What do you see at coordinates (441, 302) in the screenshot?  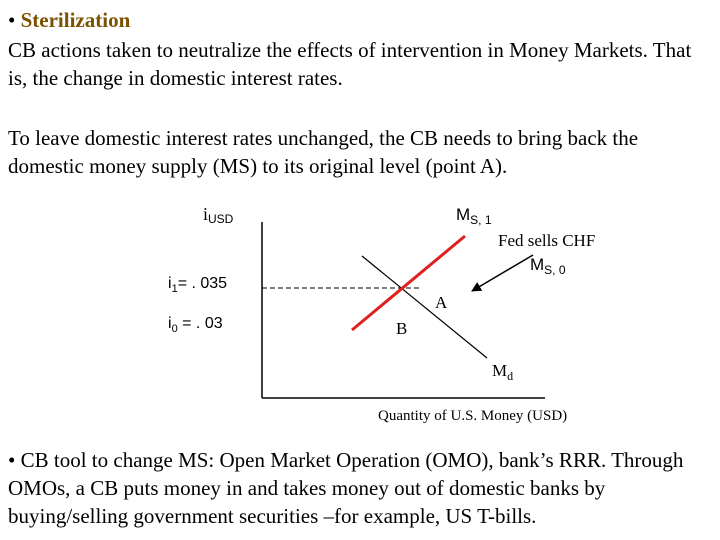 I see `point-a-label: A` at bounding box center [441, 302].